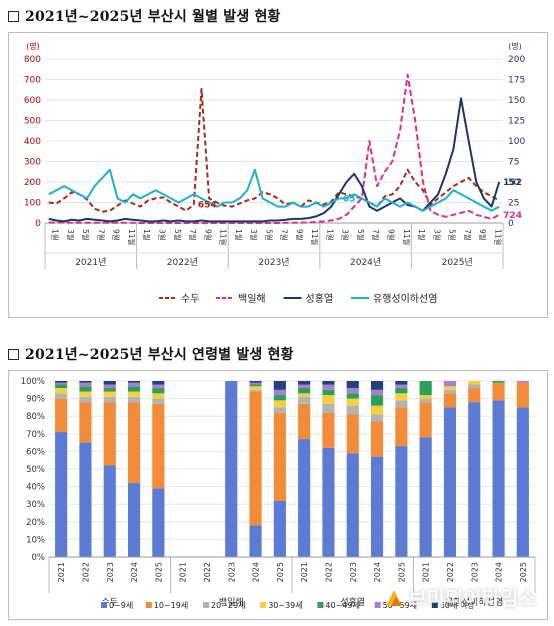 This screenshot has height=626, width=554. Describe the element at coordinates (516, 142) in the screenshot. I see `y-right-tick-label: 100` at that location.